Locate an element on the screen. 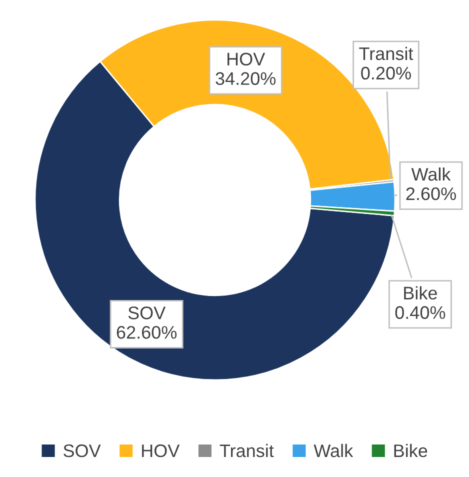 This screenshot has width=469, height=477. data-label: 34.20% is located at coordinates (246, 78).